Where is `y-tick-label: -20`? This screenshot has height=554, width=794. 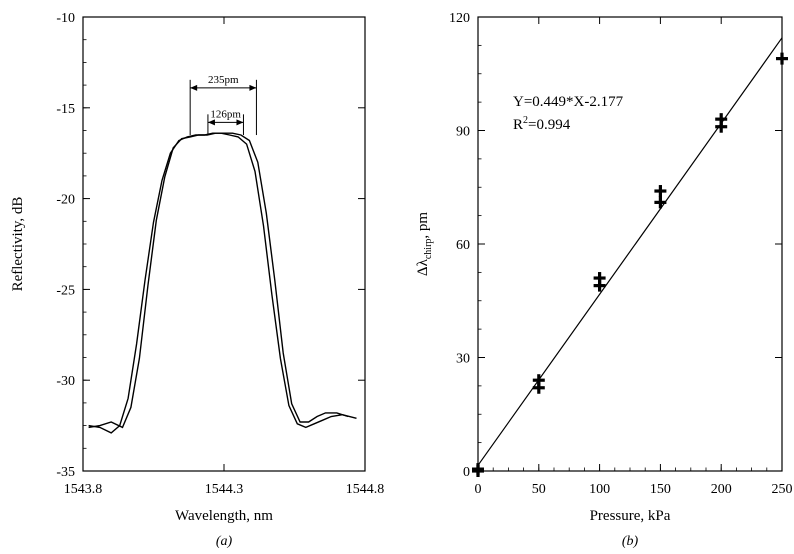 y-tick-label: -20 is located at coordinates (65, 200).